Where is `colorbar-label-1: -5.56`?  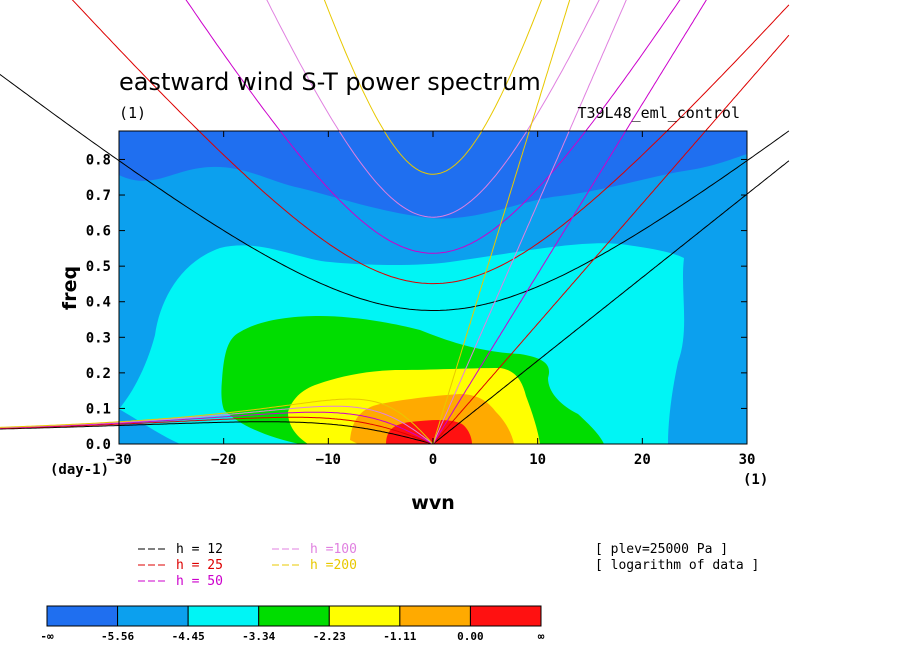
colorbar-label-1: -5.56 is located at coordinates (117, 636).